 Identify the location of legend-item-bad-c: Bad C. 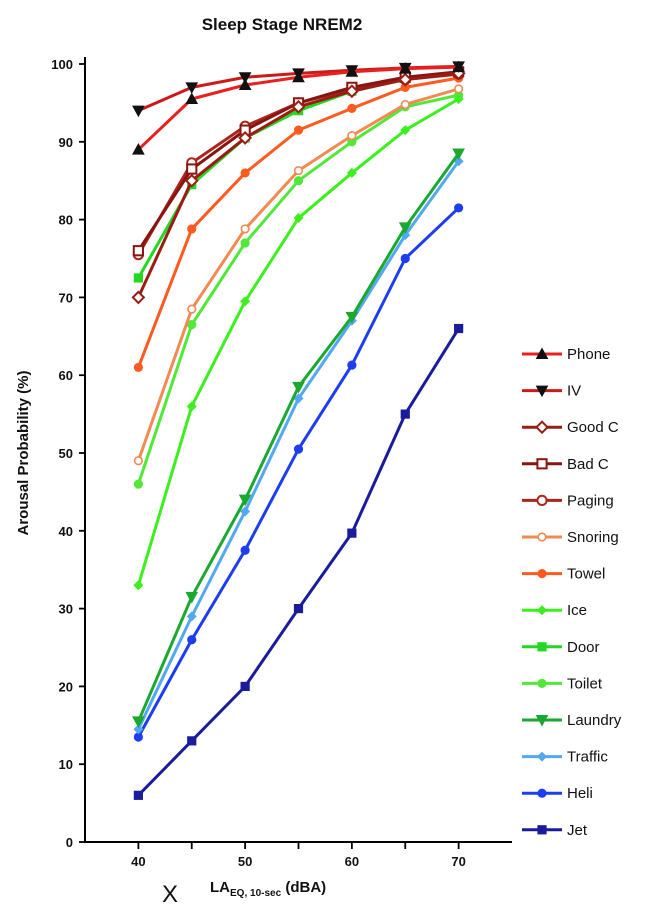
(565, 464).